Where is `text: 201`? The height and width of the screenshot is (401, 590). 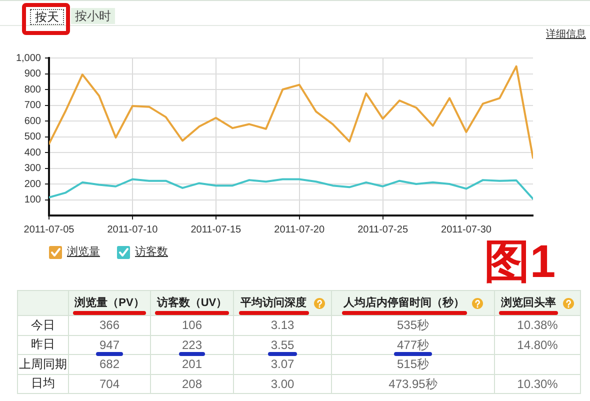 text: 201 is located at coordinates (192, 364).